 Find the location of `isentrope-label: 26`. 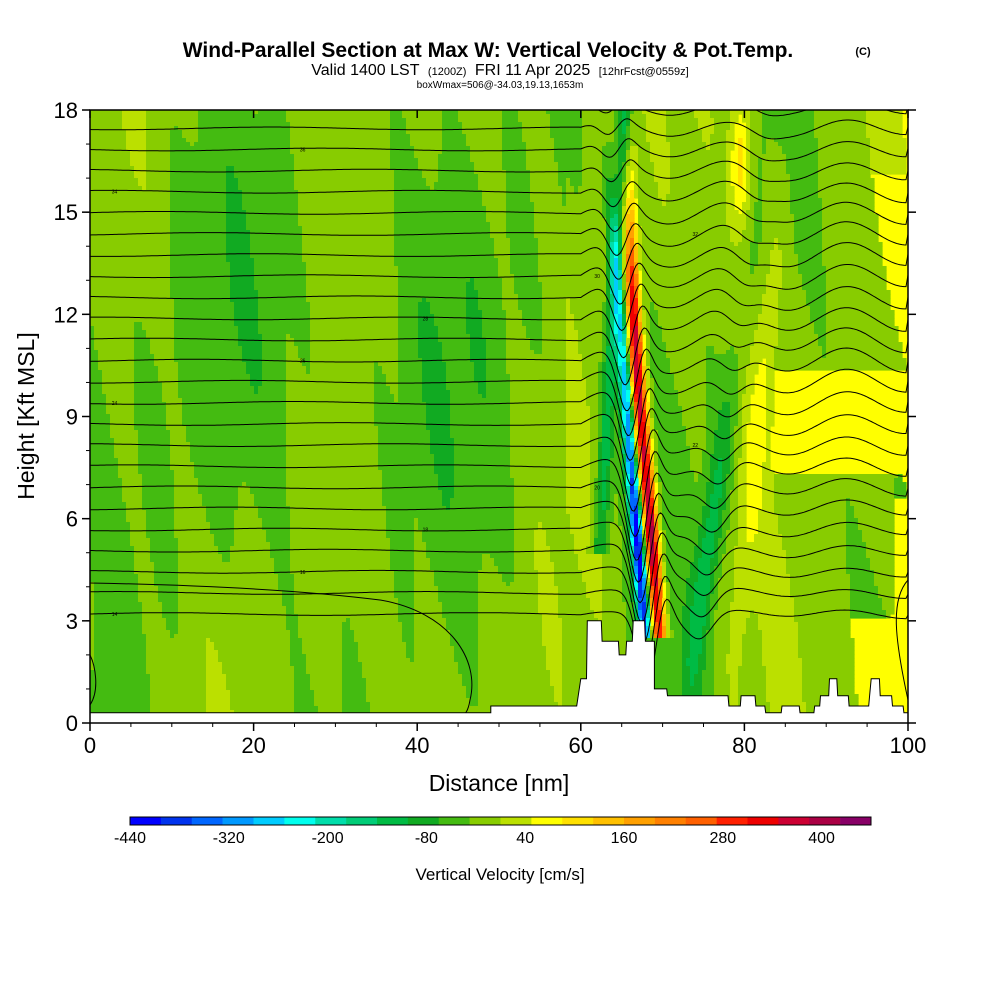

isentrope-label: 26 is located at coordinates (303, 362).